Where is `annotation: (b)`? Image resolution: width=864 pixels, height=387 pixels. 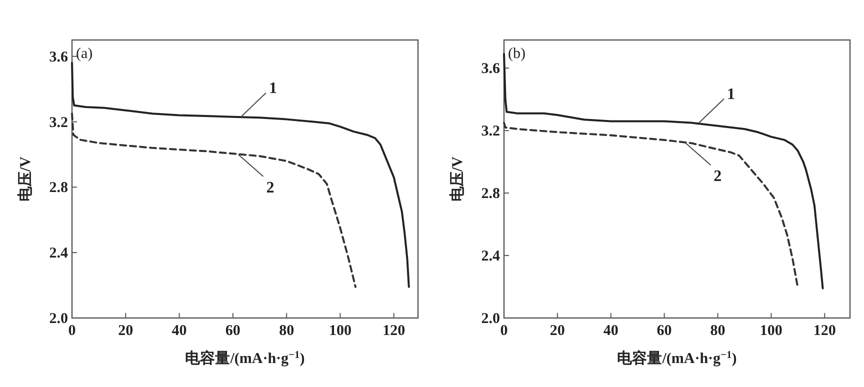
annotation: (b) is located at coordinates (517, 54).